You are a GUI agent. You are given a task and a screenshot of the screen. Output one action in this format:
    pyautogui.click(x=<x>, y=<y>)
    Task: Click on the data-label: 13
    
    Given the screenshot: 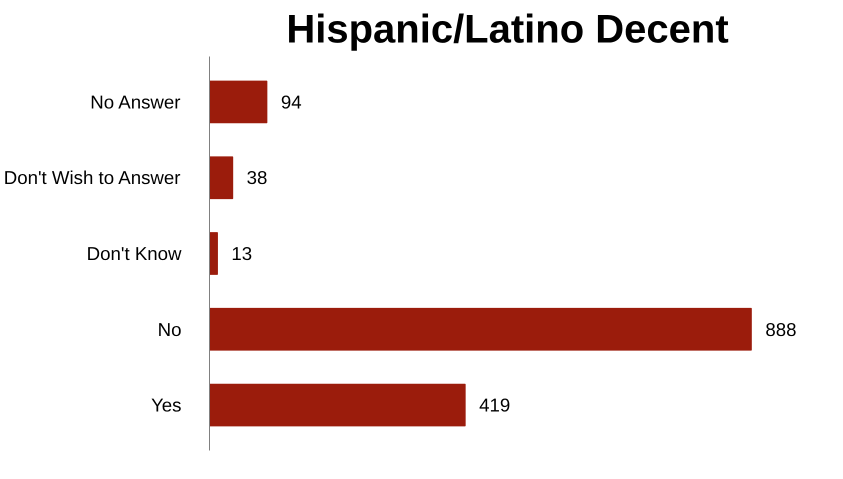 What is the action you would take?
    pyautogui.click(x=241, y=253)
    